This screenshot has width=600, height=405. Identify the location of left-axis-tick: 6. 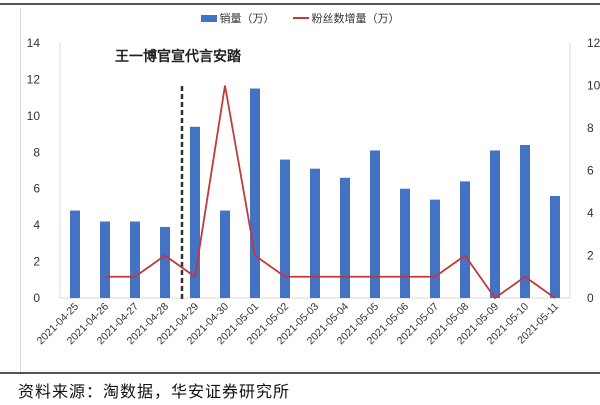
(36, 189).